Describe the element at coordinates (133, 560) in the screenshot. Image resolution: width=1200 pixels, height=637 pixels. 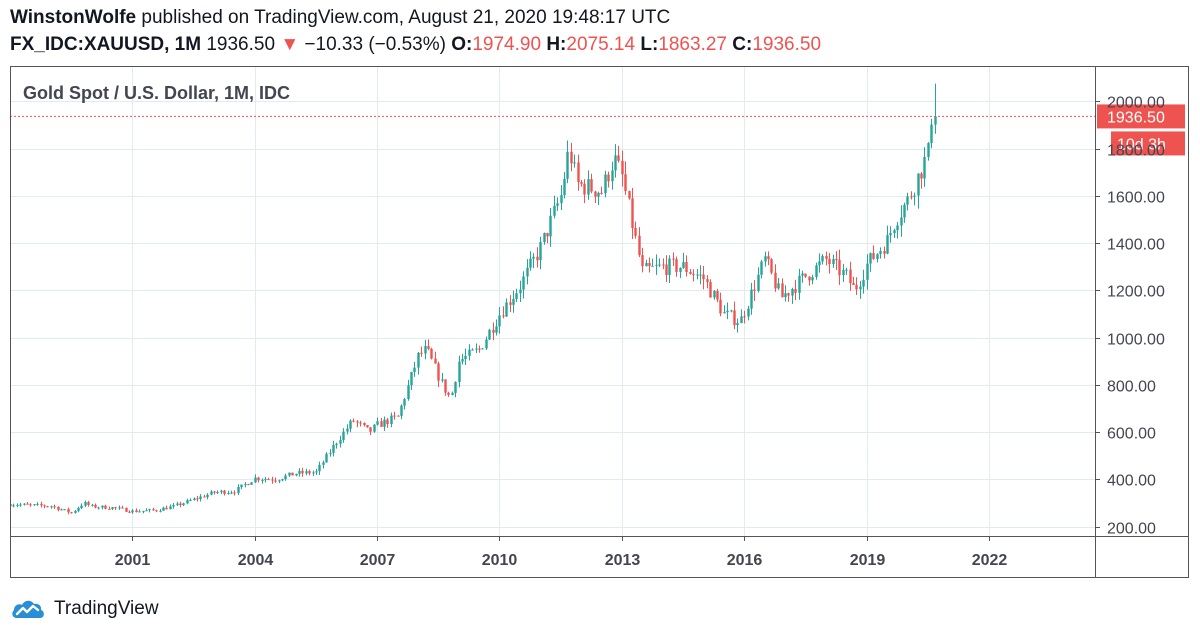
I see `x-tick-label: 2001` at that location.